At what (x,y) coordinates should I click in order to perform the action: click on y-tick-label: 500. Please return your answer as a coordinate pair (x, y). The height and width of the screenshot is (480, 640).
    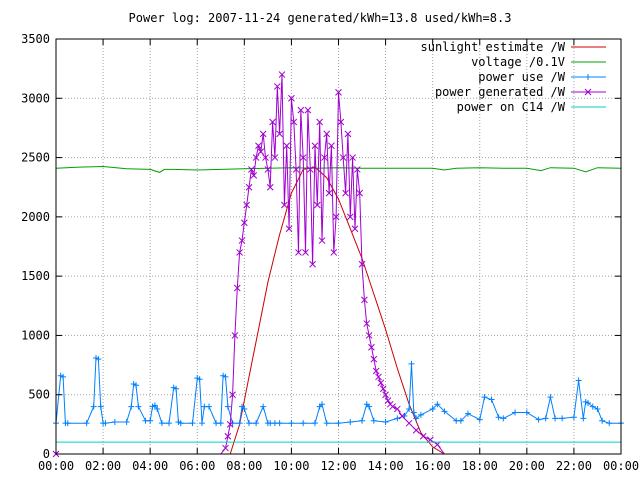
    Looking at the image, I should click on (39, 395).